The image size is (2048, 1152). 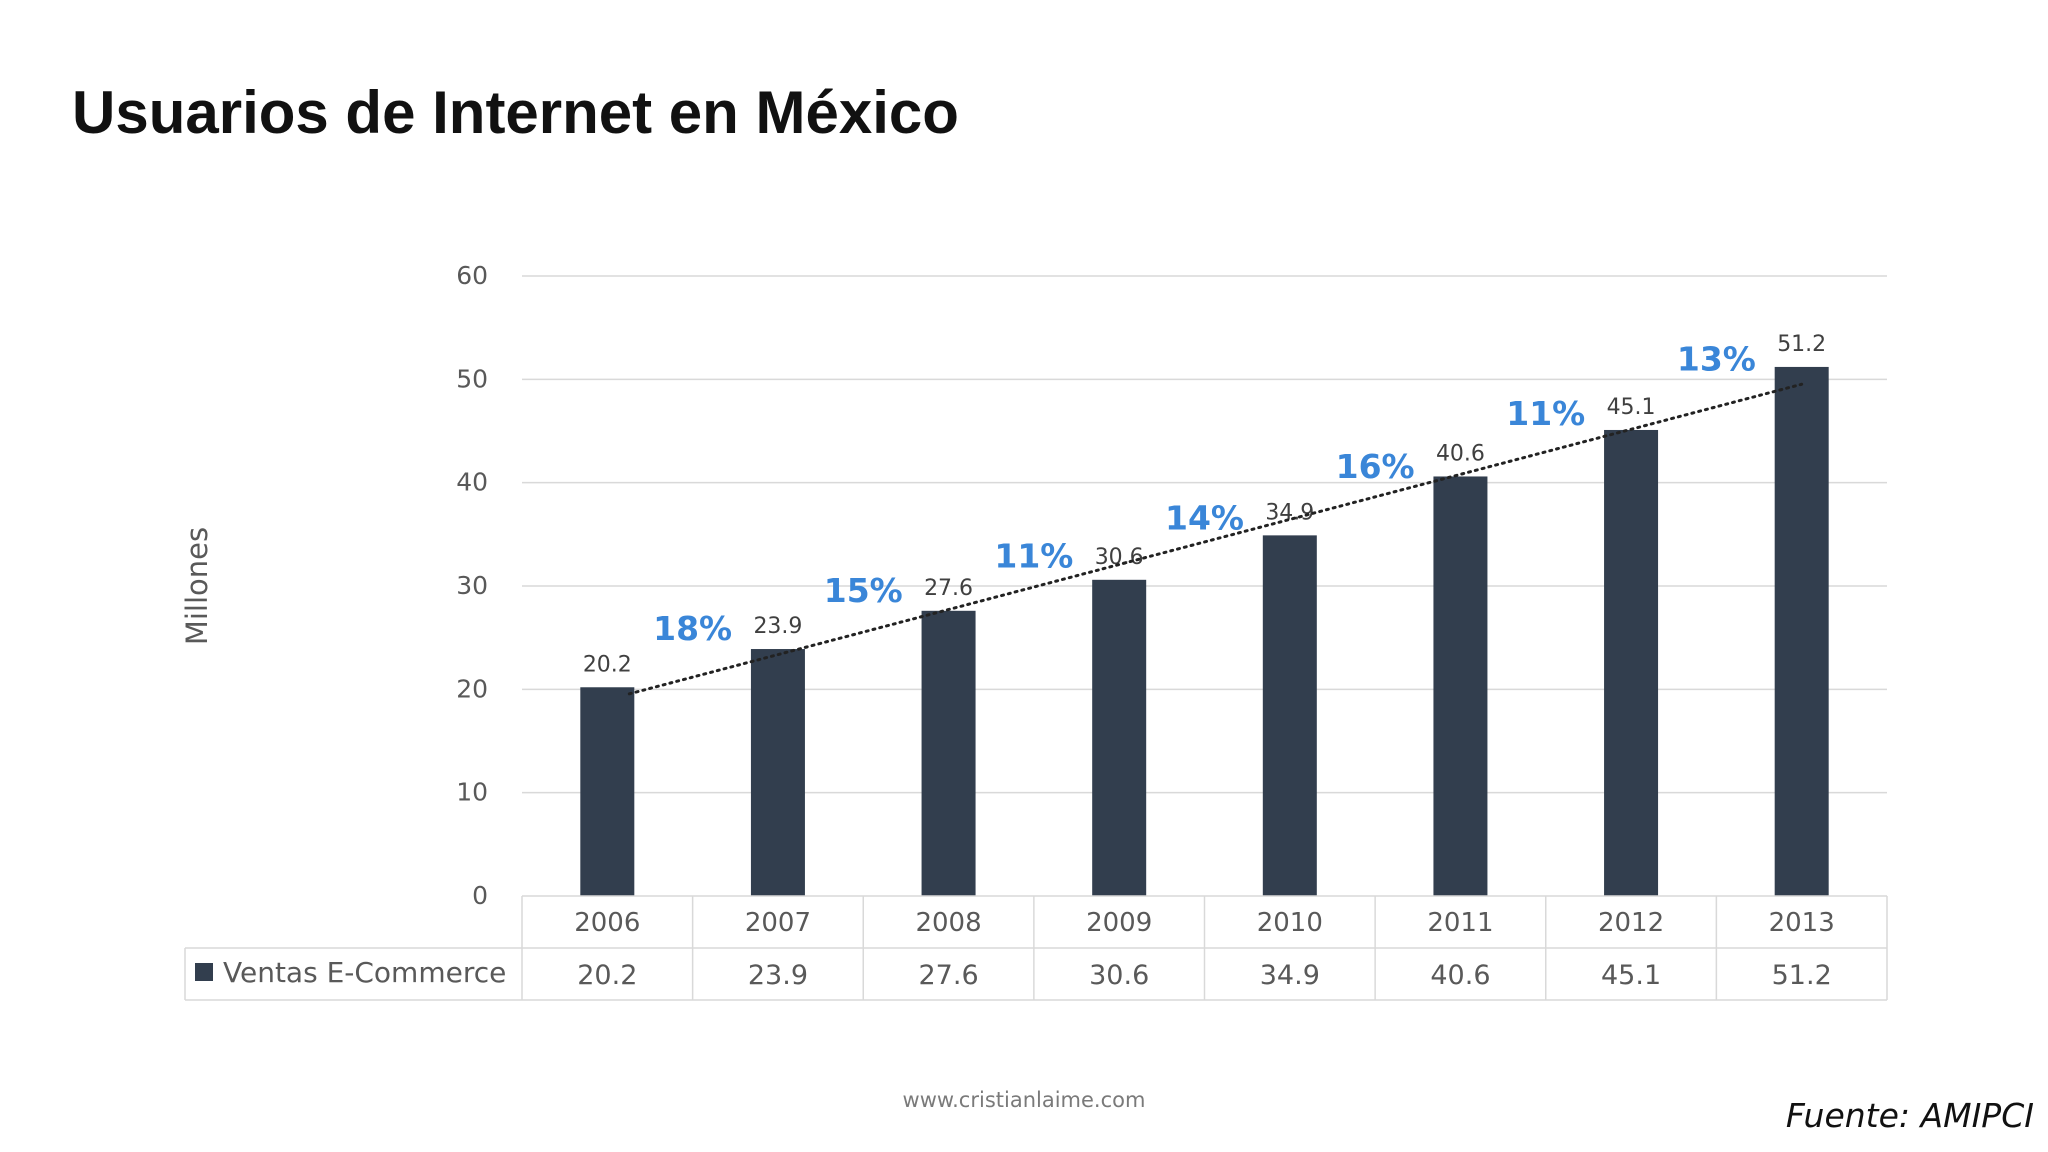 What do you see at coordinates (778, 975) in the screenshot?
I see `table-value: 23.9` at bounding box center [778, 975].